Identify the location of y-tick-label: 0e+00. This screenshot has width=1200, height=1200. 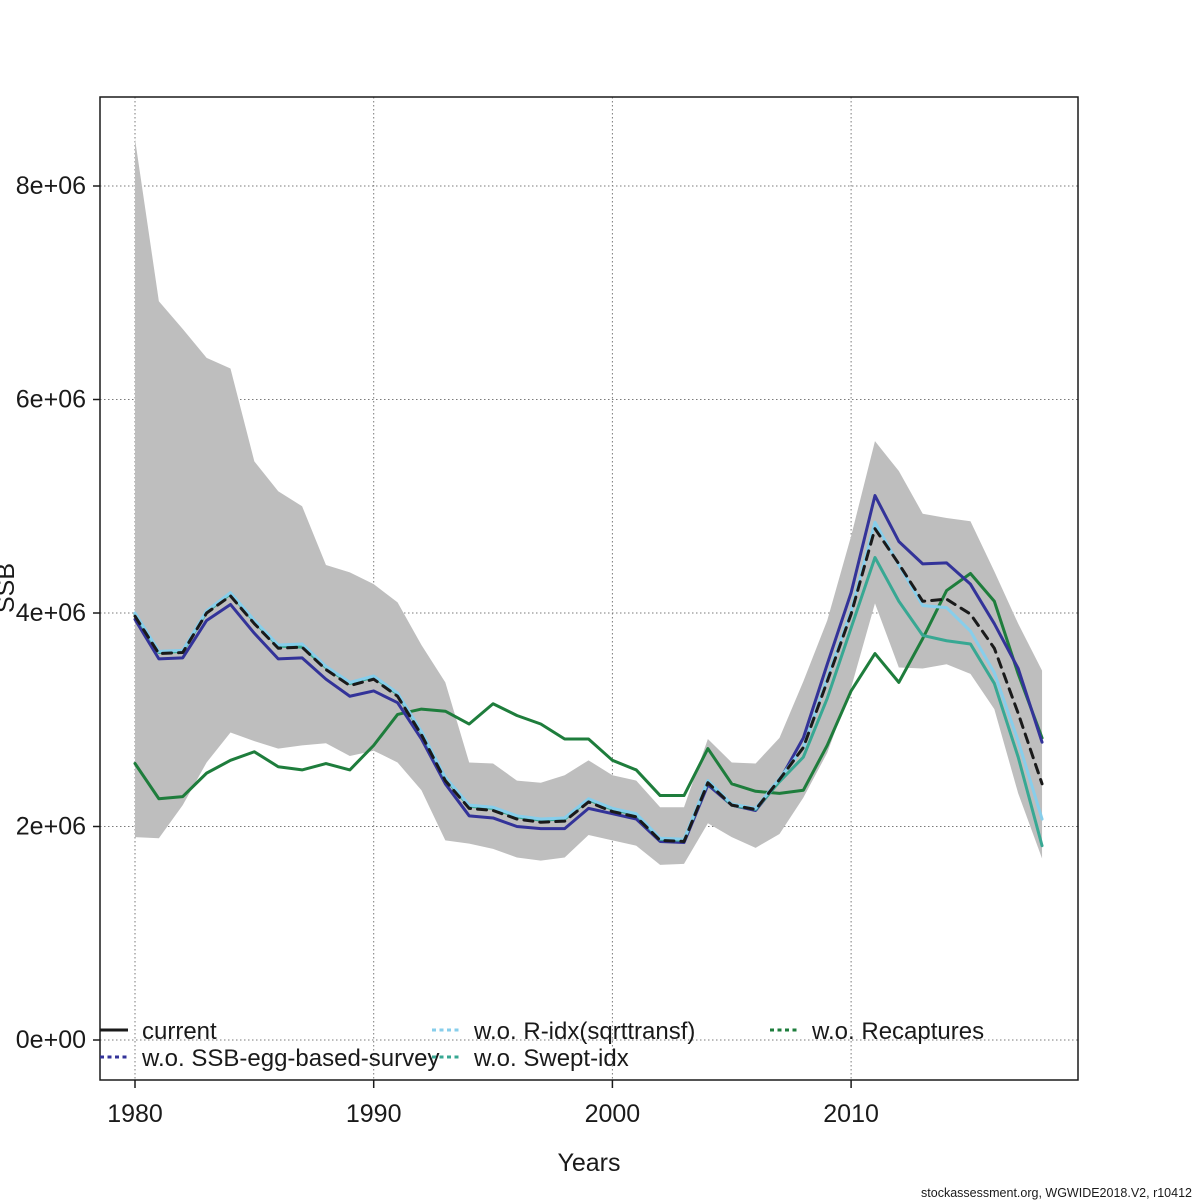
(51, 1040).